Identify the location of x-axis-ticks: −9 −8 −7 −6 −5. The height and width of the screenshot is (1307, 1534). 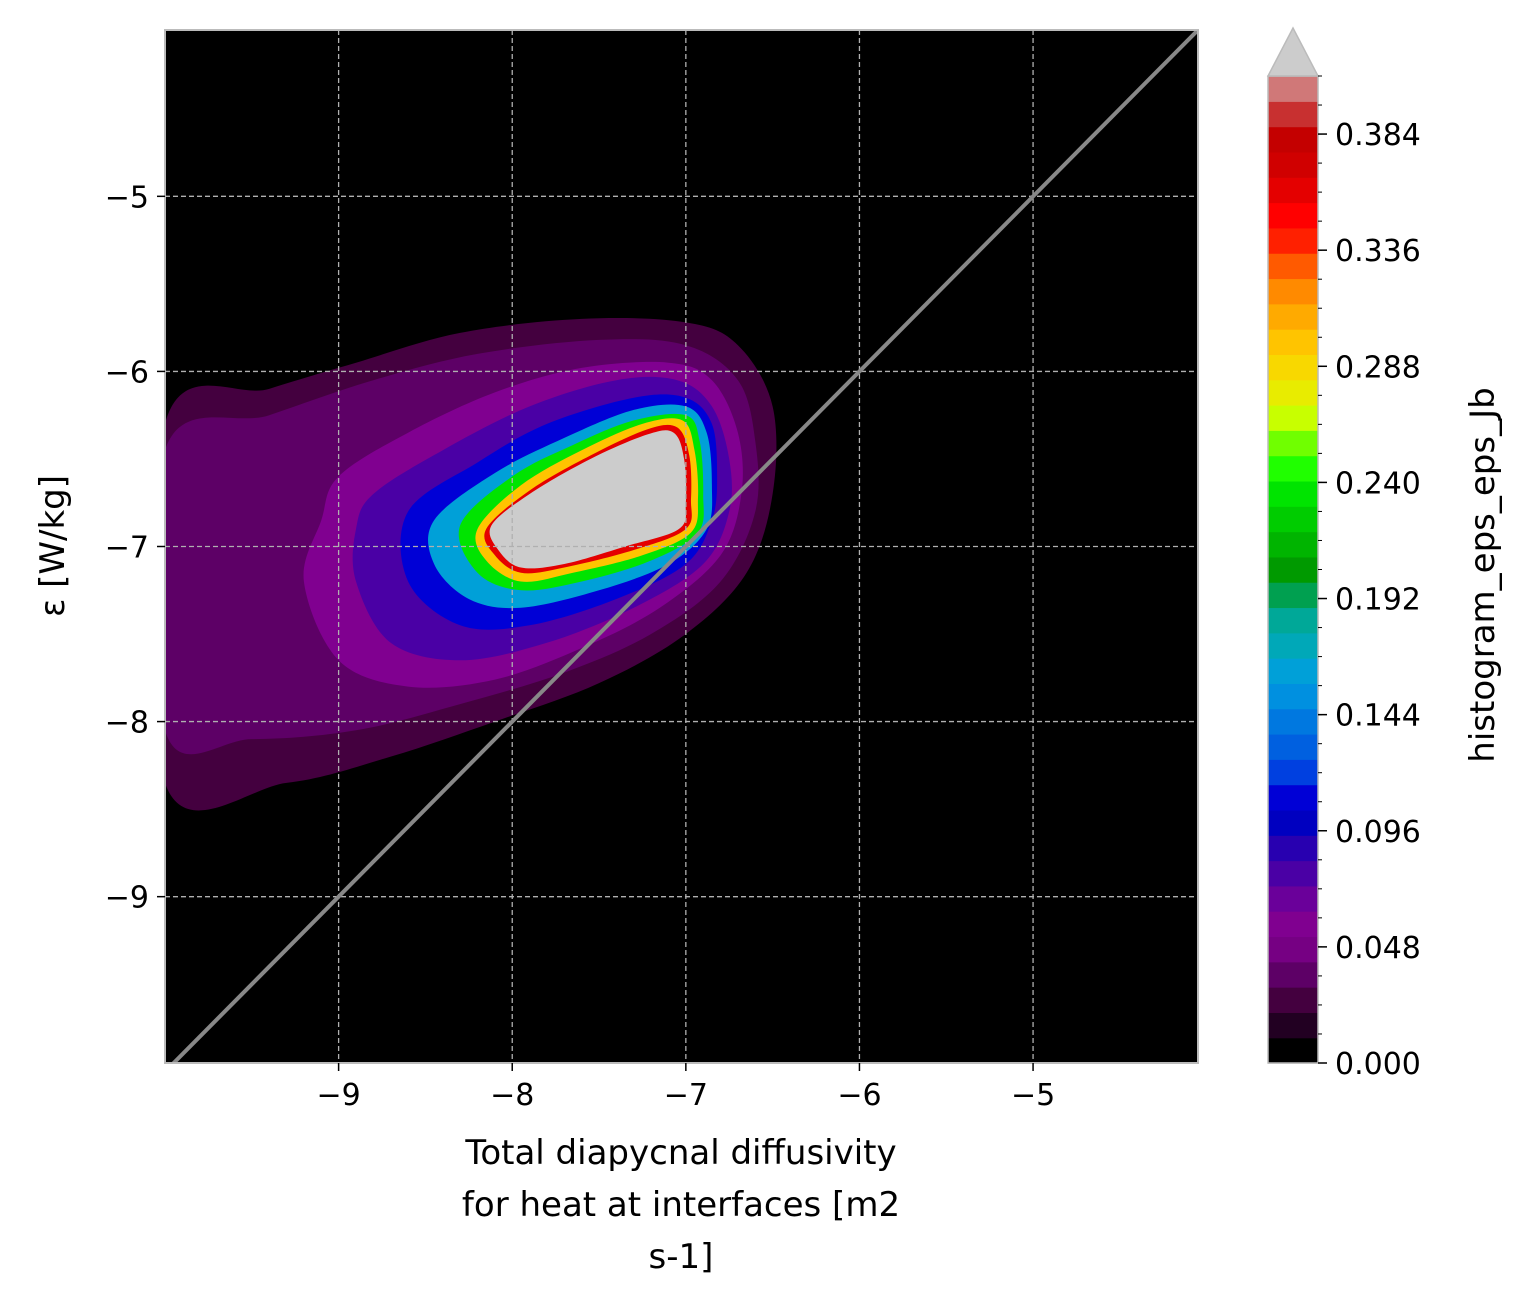
(685, 1088).